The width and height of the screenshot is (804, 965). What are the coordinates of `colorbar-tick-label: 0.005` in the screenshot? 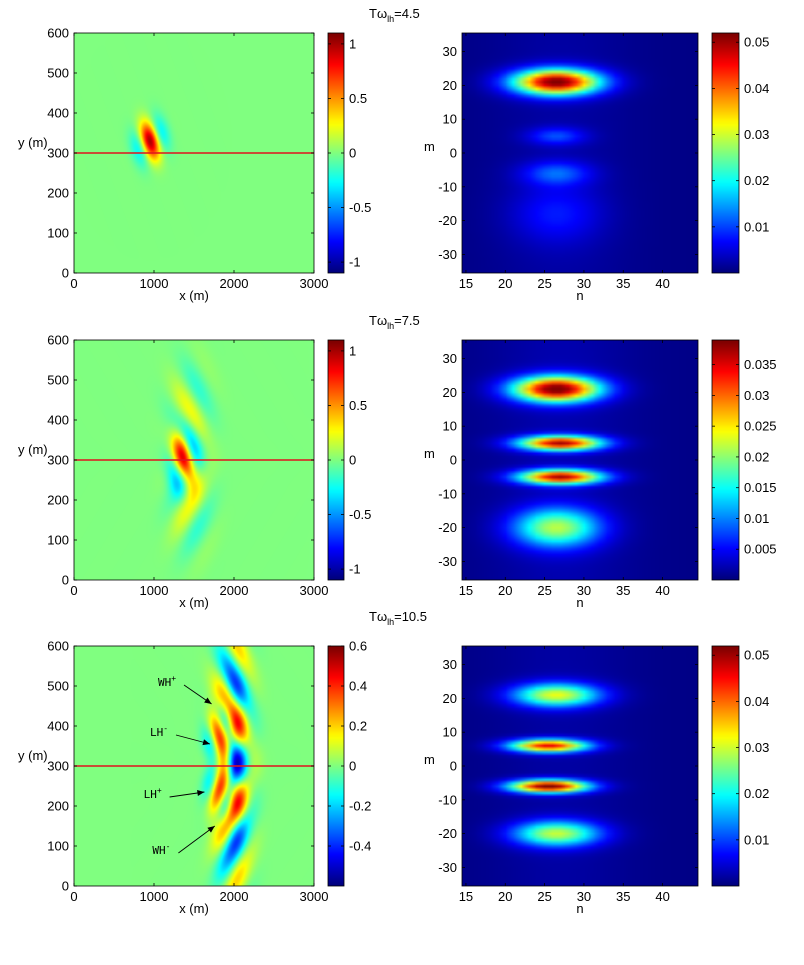 It's located at (760, 549).